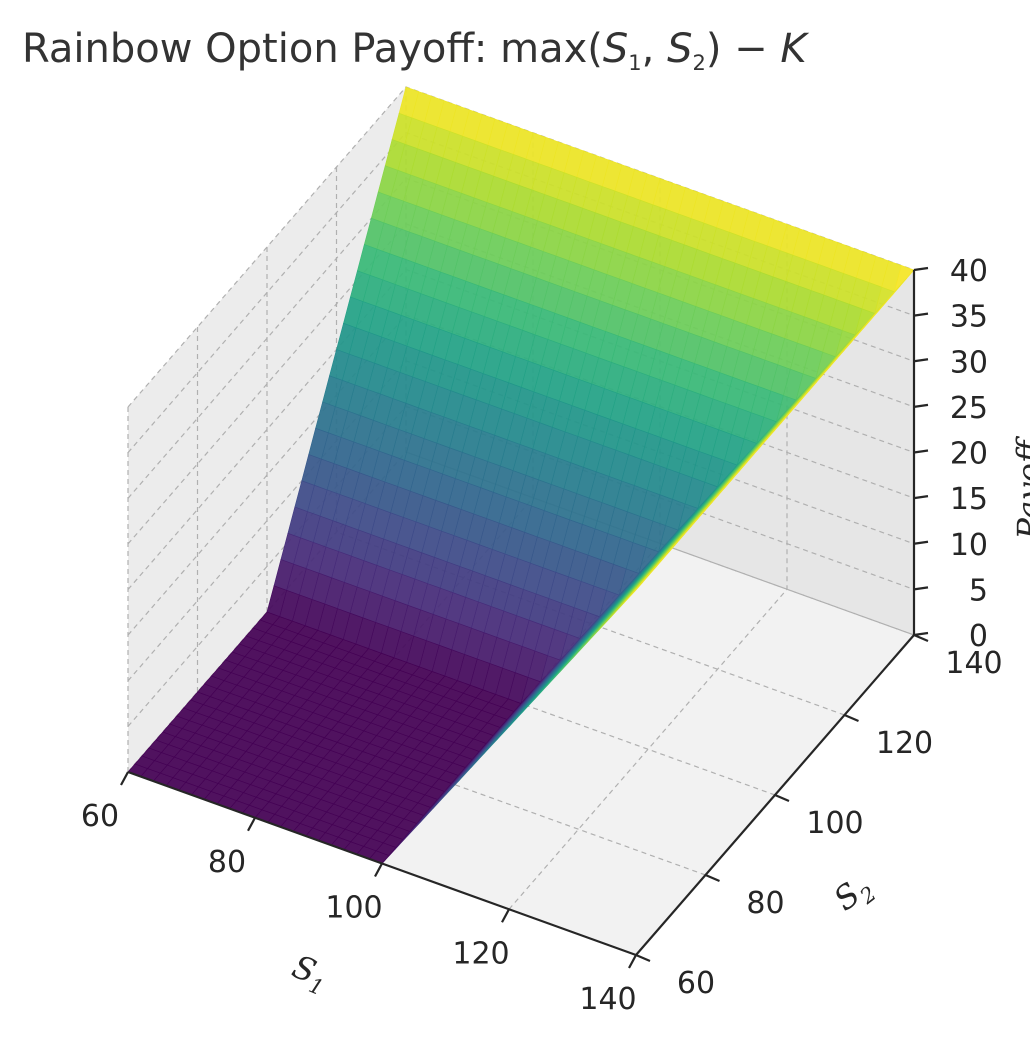  Describe the element at coordinates (309, 973) in the screenshot. I see `x-axis-label: S1` at that location.